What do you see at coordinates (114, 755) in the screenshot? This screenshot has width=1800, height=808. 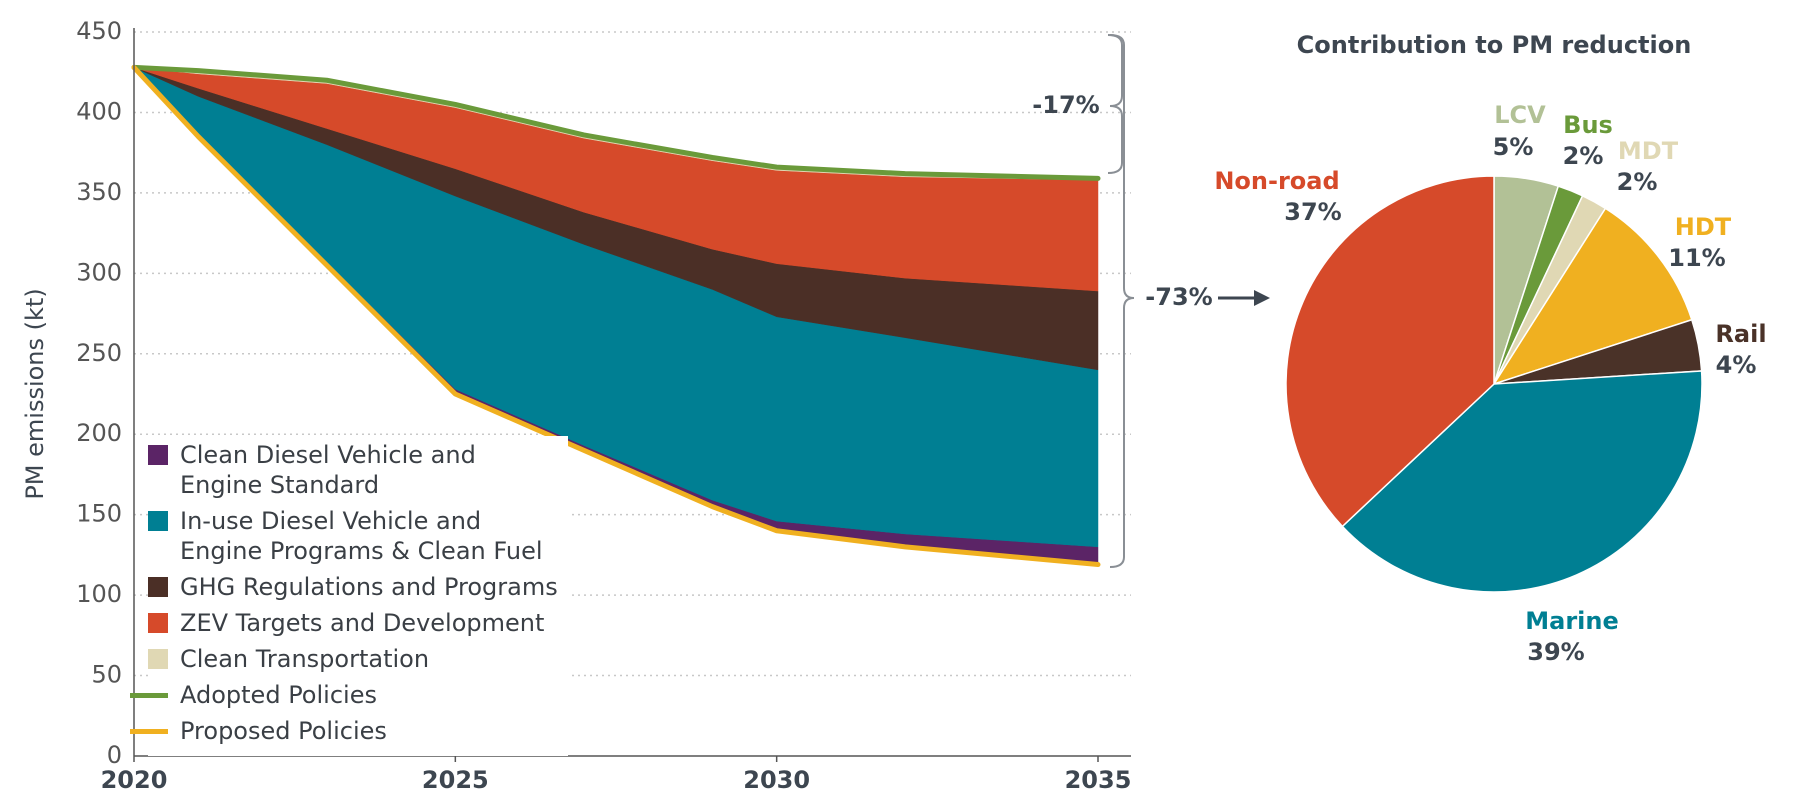 I see `y-tick-label: 0` at bounding box center [114, 755].